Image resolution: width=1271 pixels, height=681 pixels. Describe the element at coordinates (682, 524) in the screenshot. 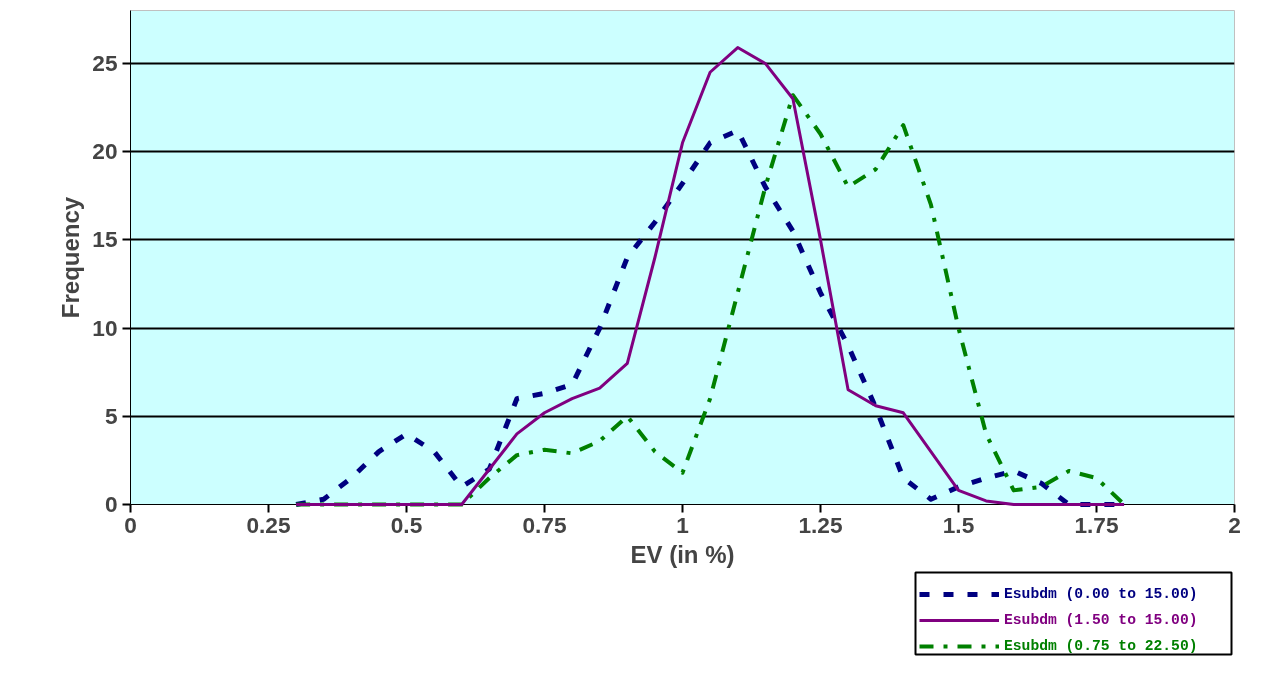

I see `x-tick-label: 1` at that location.